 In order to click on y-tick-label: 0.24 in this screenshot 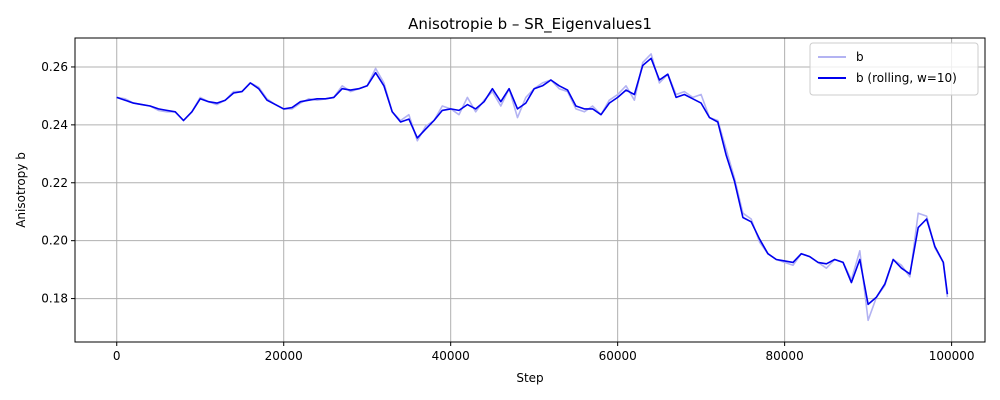, I will do `click(54, 125)`.